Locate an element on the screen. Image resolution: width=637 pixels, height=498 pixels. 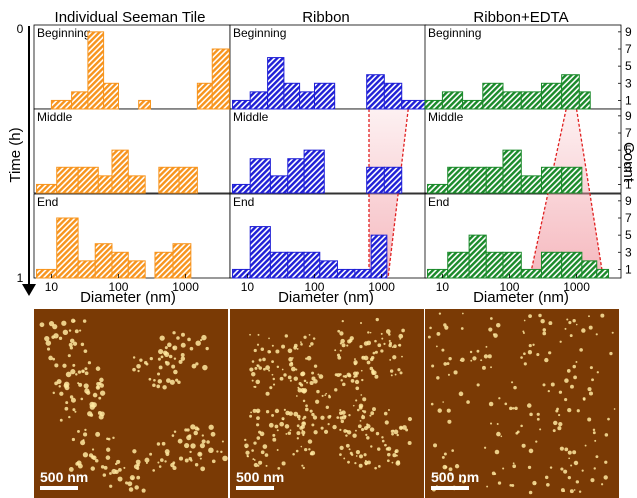
x-axis-label-ribbon: Diameter (nm) is located at coordinates (326, 297).